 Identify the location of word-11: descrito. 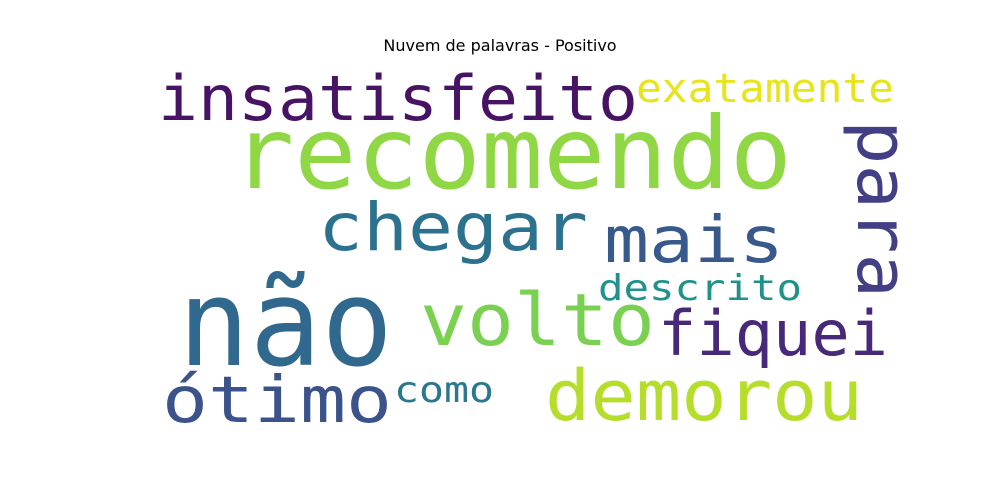
(700, 288).